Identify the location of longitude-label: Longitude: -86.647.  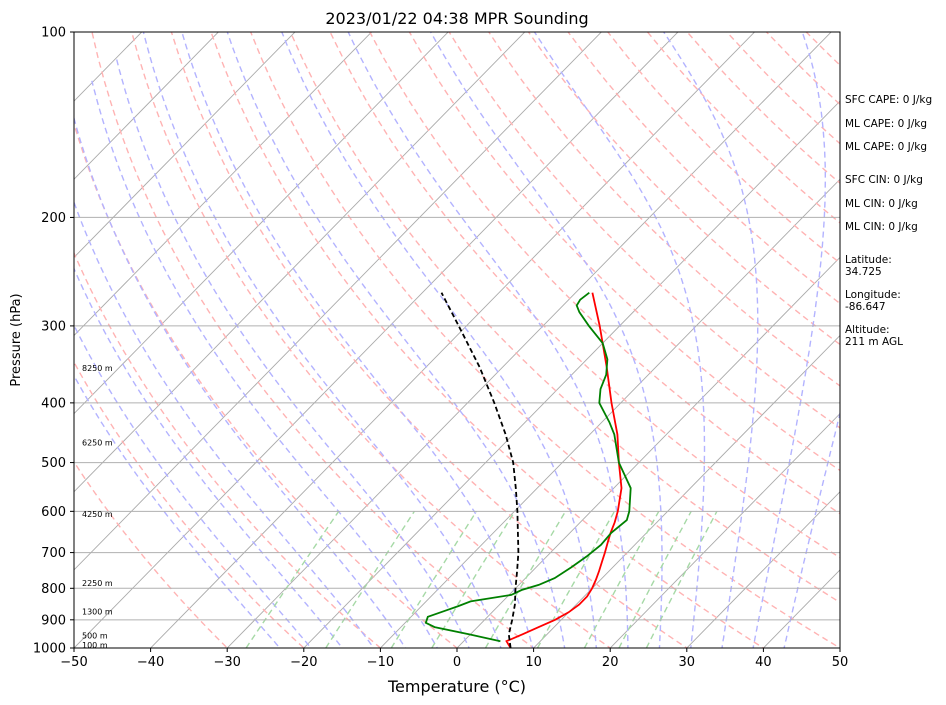
(873, 301).